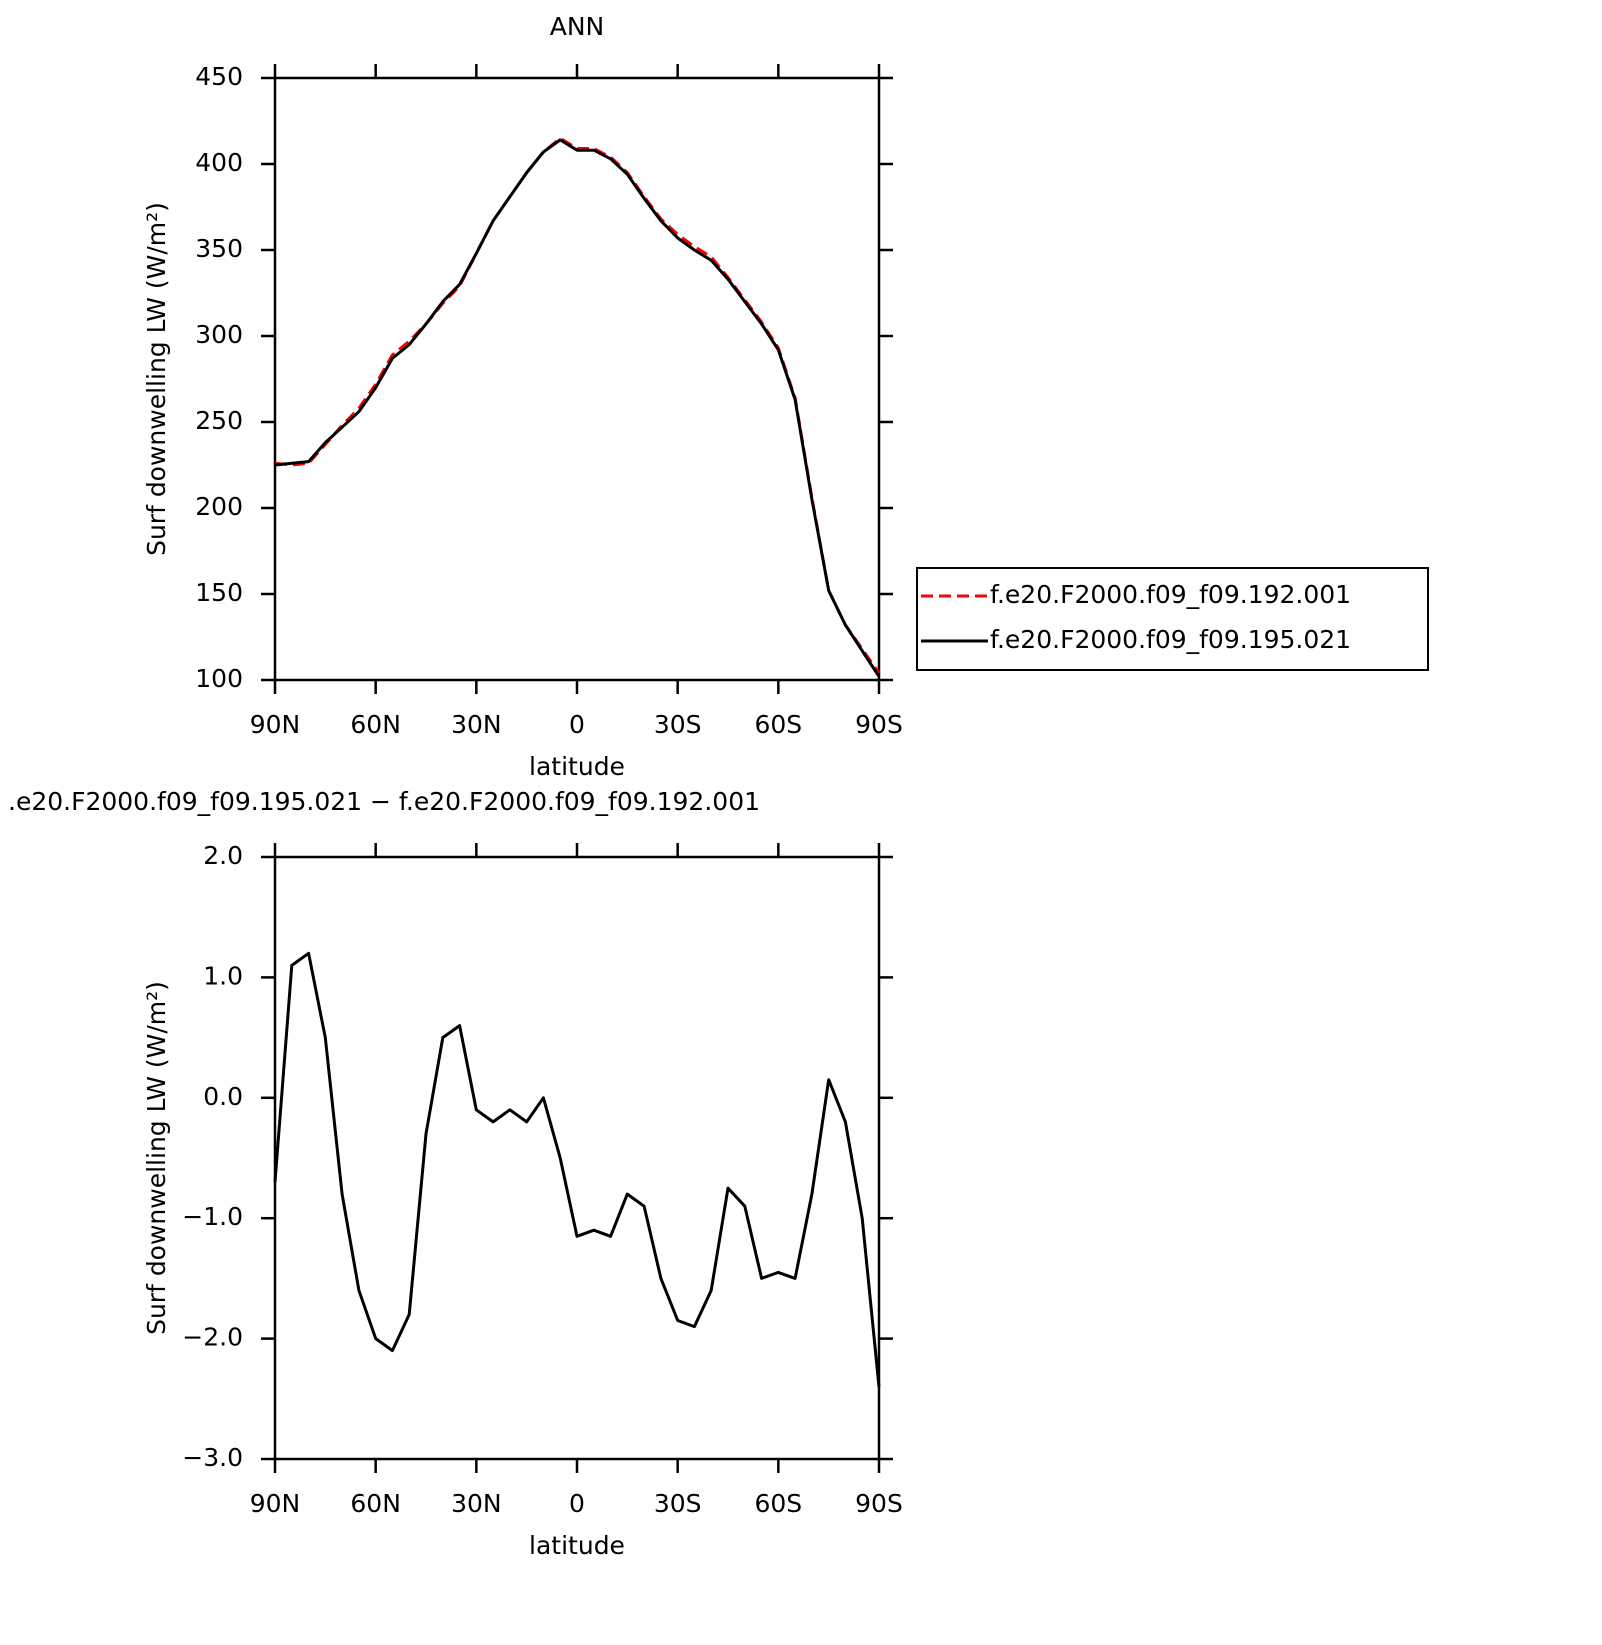  Describe the element at coordinates (219, 162) in the screenshot. I see `y-tick-label: 400` at that location.